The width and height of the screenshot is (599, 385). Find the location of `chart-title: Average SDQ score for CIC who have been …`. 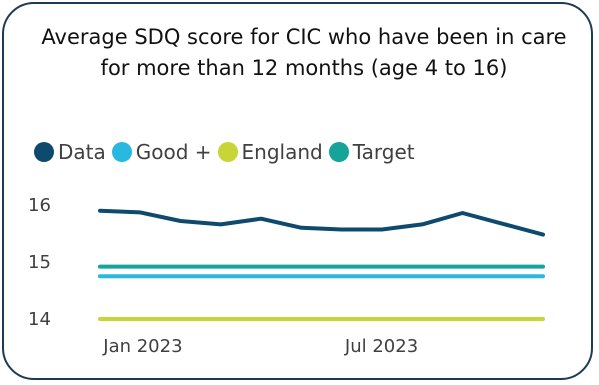

chart-title: Average SDQ score for CIC who have been … is located at coordinates (304, 52).